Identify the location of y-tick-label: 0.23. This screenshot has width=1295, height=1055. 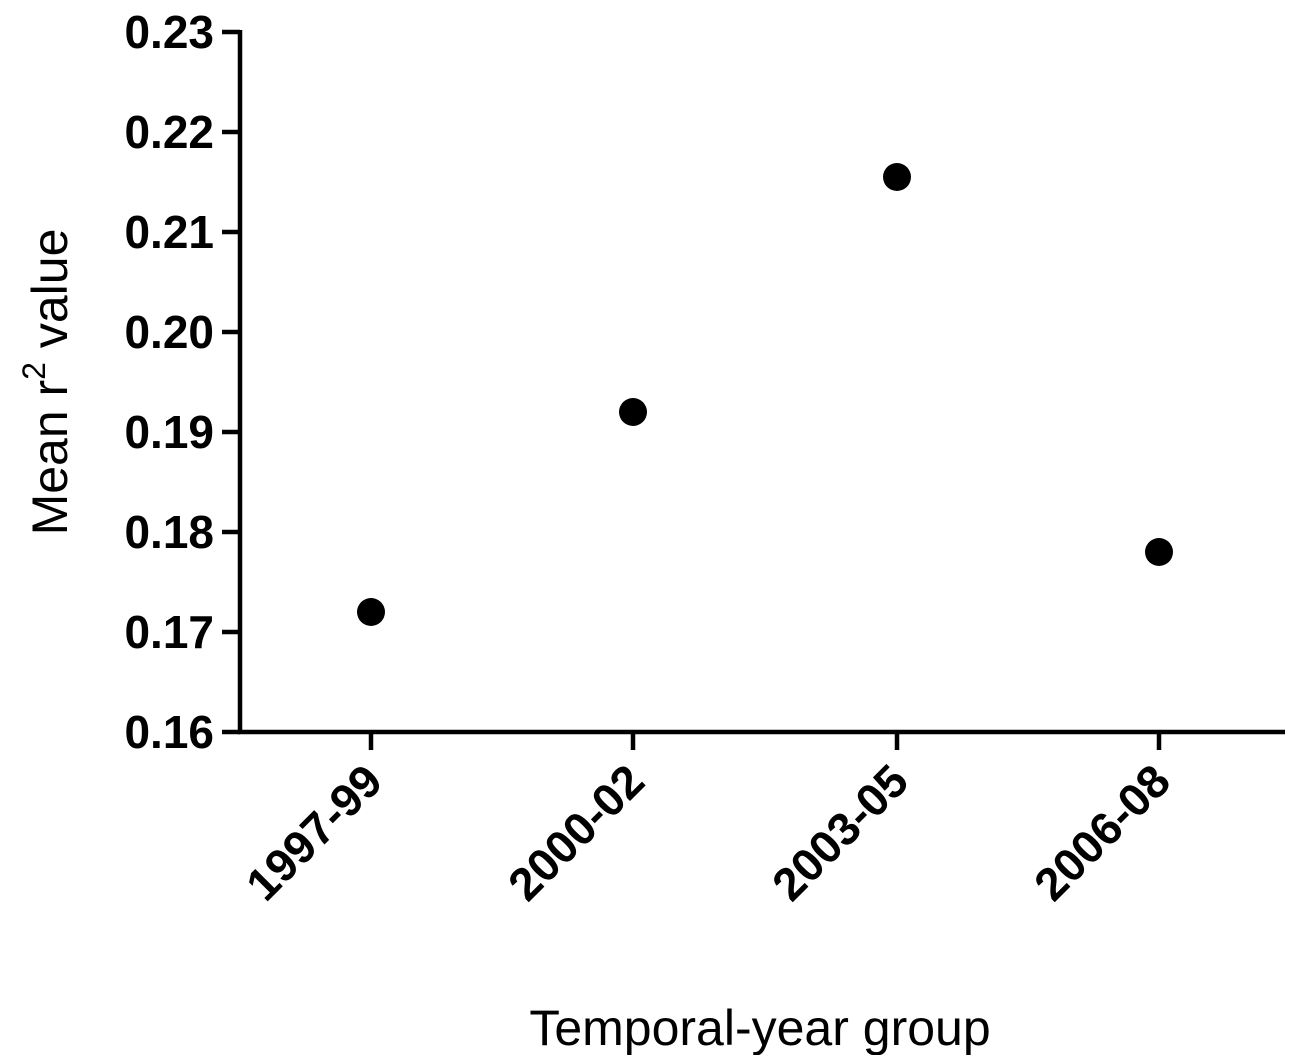
(169, 32).